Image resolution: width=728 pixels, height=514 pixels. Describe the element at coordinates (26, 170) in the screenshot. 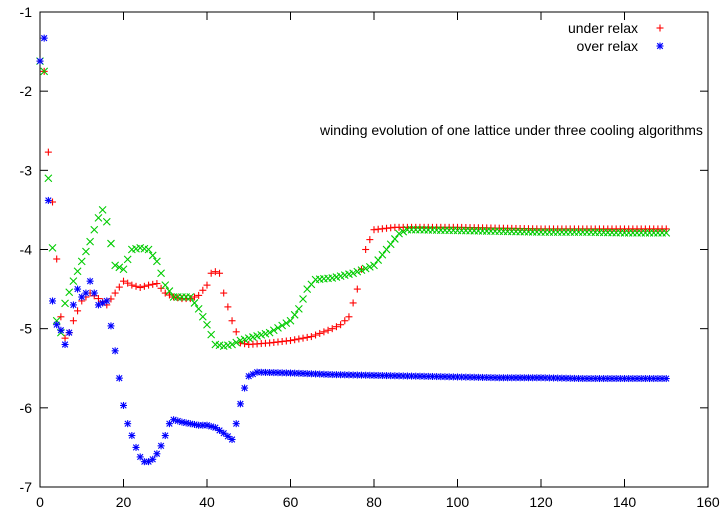

I see `y-tick-label: -3` at that location.